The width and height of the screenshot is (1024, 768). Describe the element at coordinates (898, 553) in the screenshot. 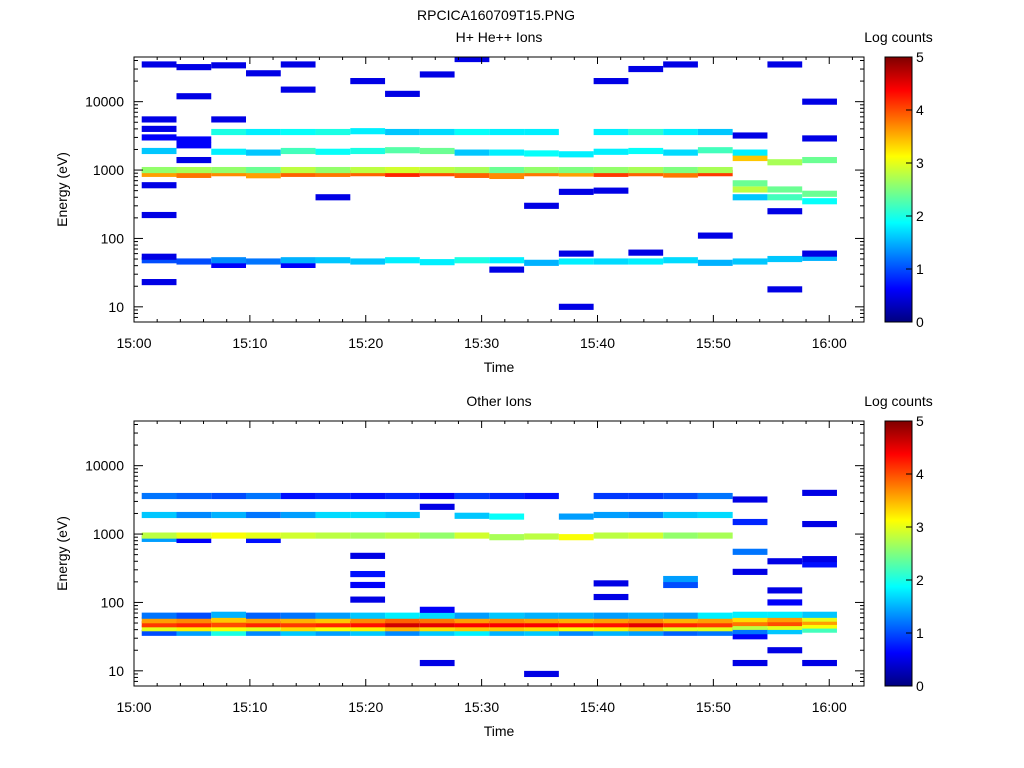

I see `colorbar` at that location.